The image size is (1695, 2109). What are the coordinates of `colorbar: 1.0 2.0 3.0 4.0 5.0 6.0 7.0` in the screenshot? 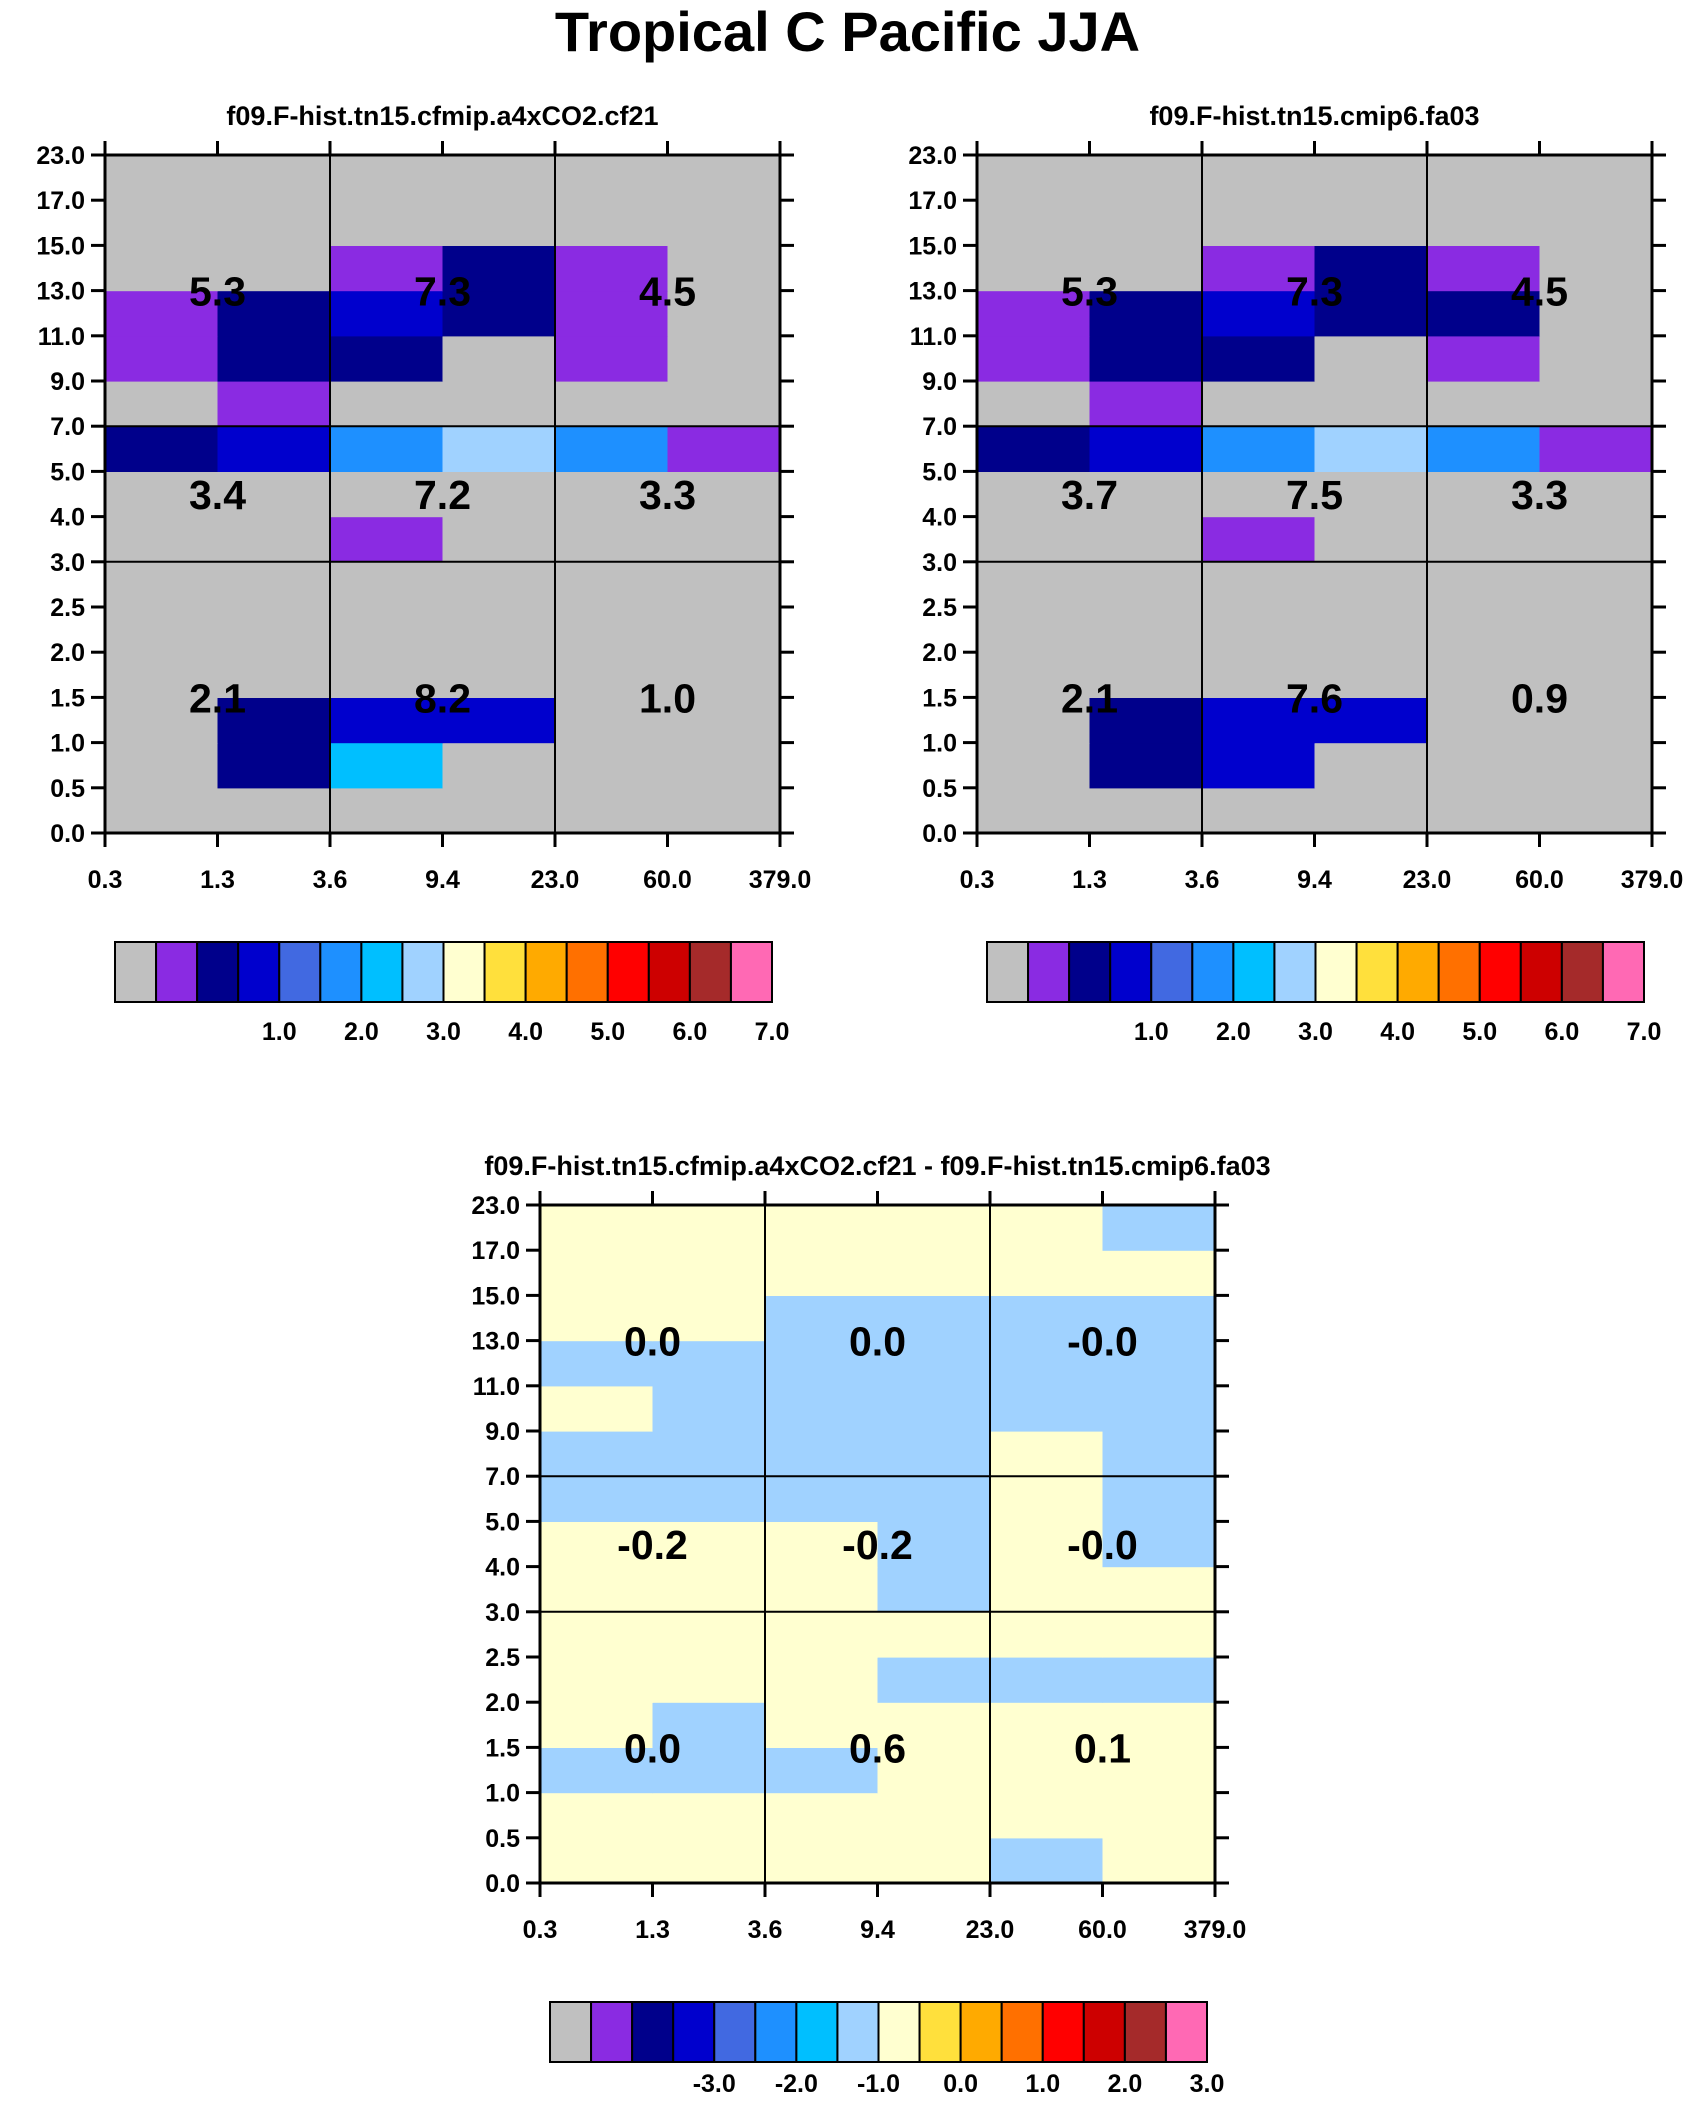 It's located at (1323, 993).